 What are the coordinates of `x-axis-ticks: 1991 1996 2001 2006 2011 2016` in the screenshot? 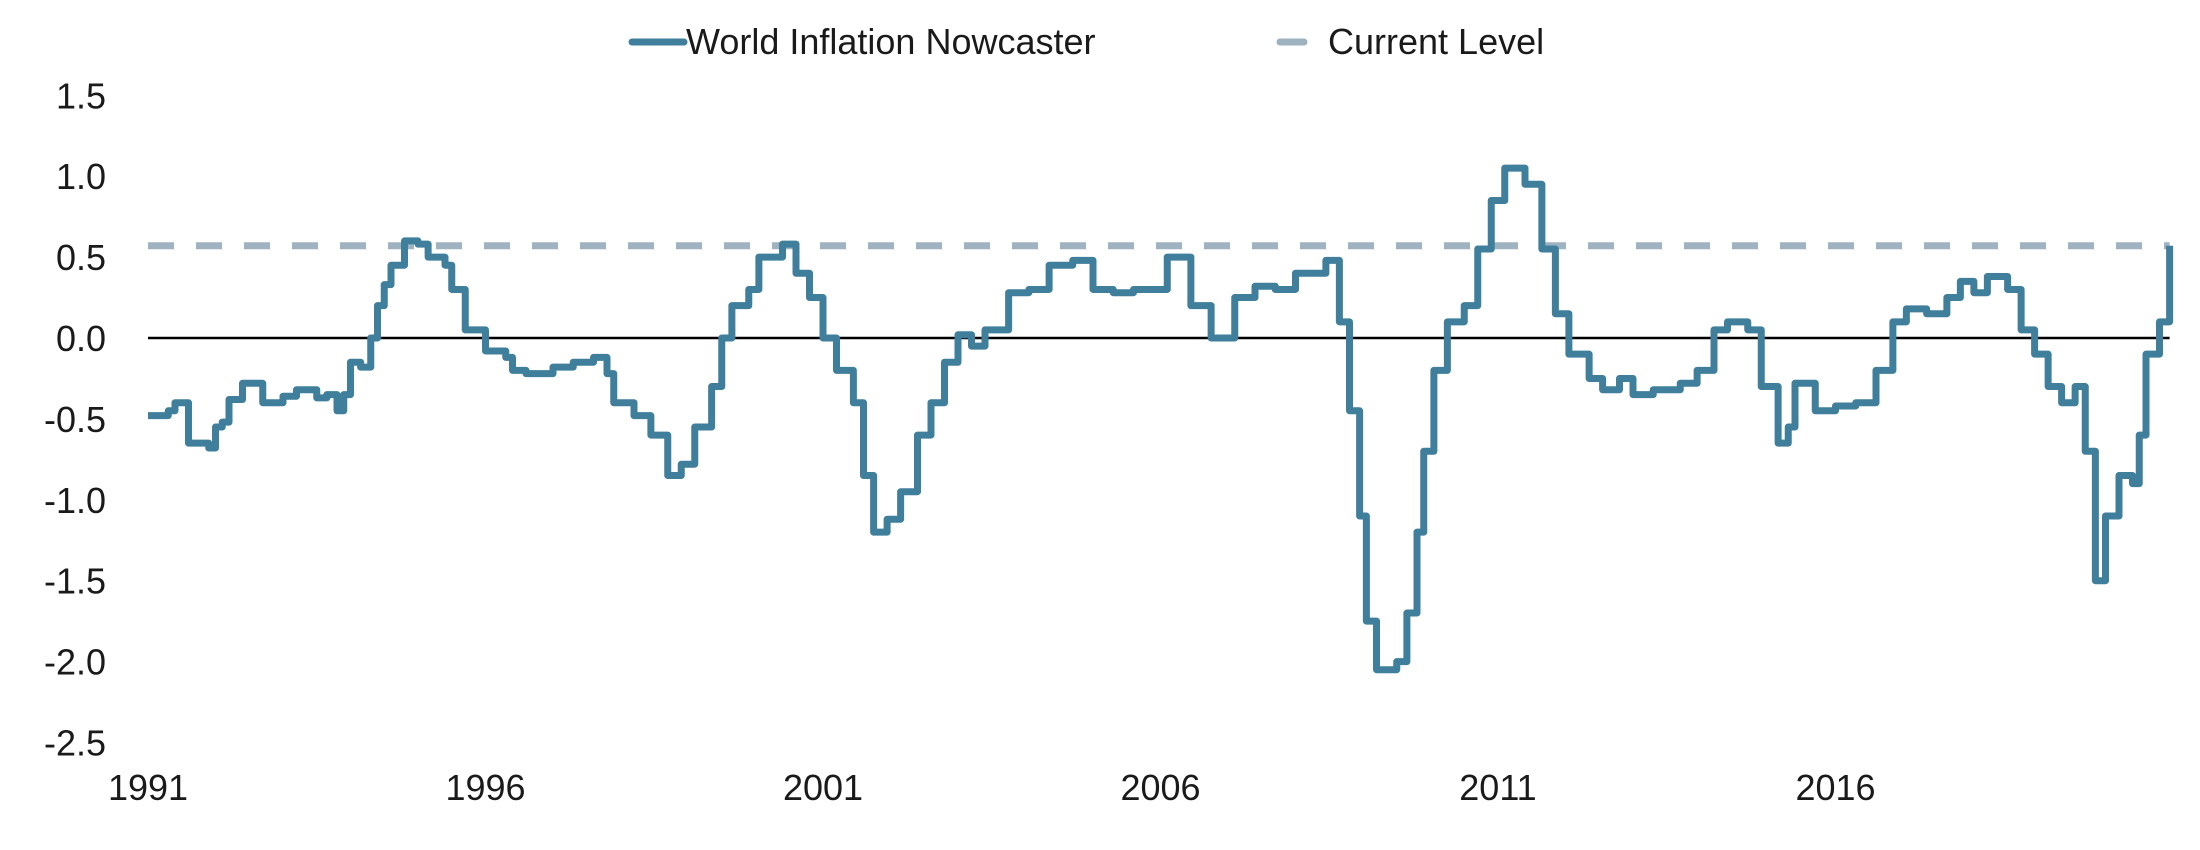 It's located at (992, 787).